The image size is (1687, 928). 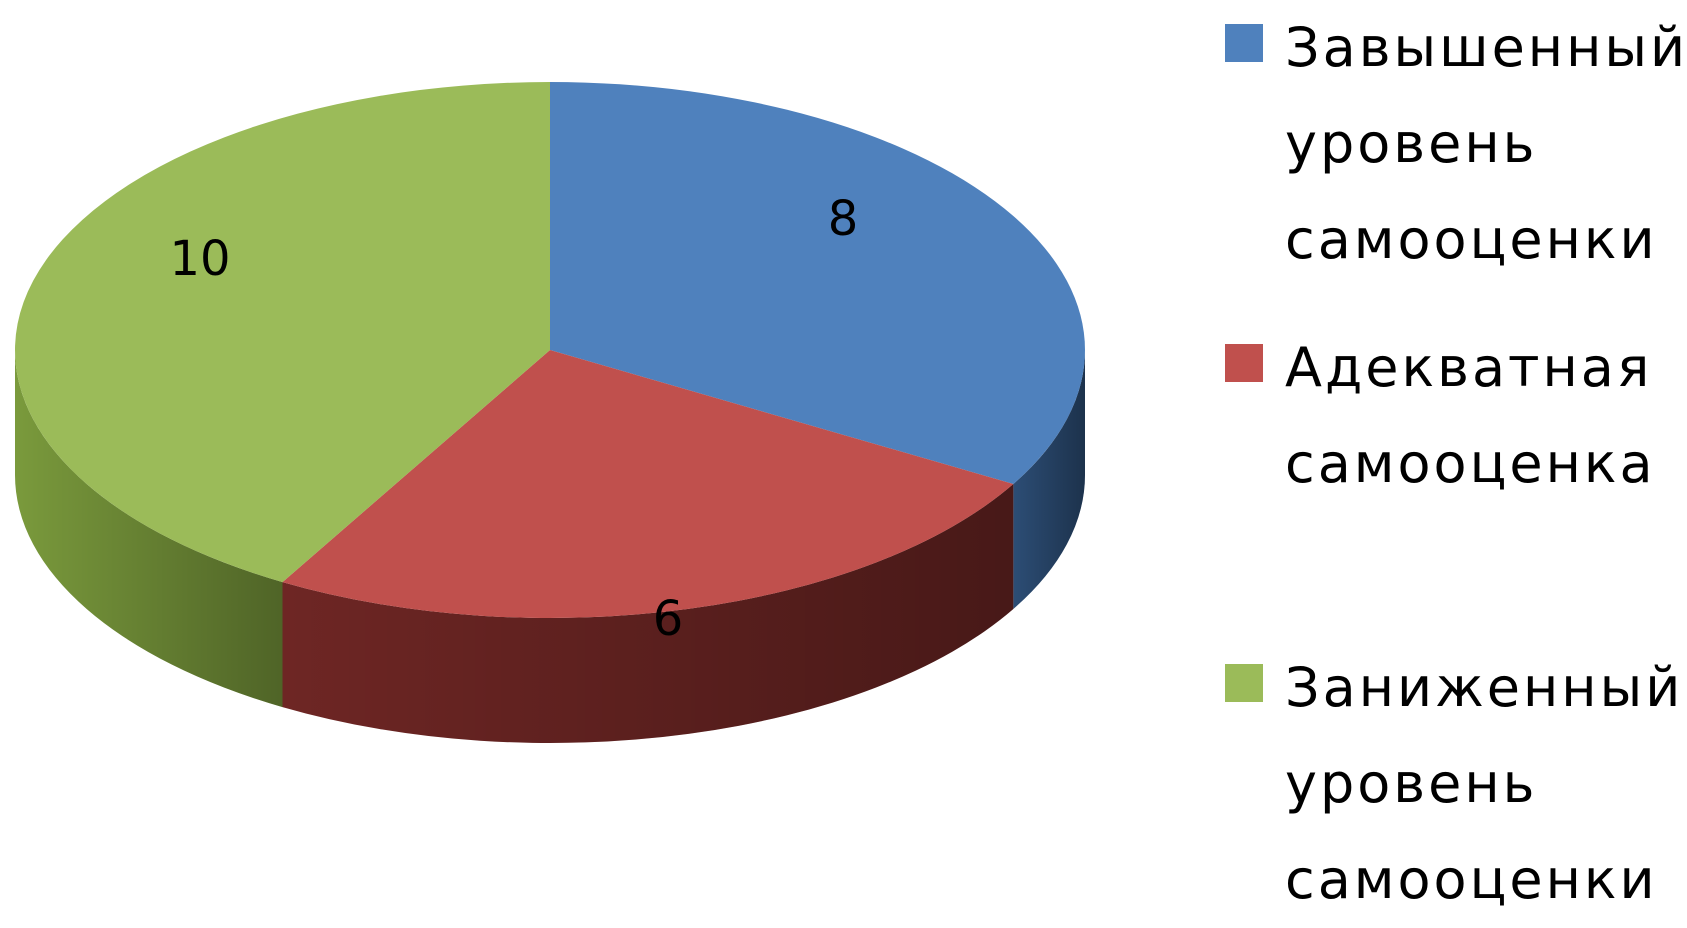 What do you see at coordinates (1470, 415) in the screenshot?
I see `legend-label-adequate: Адекватная самооценка` at bounding box center [1470, 415].